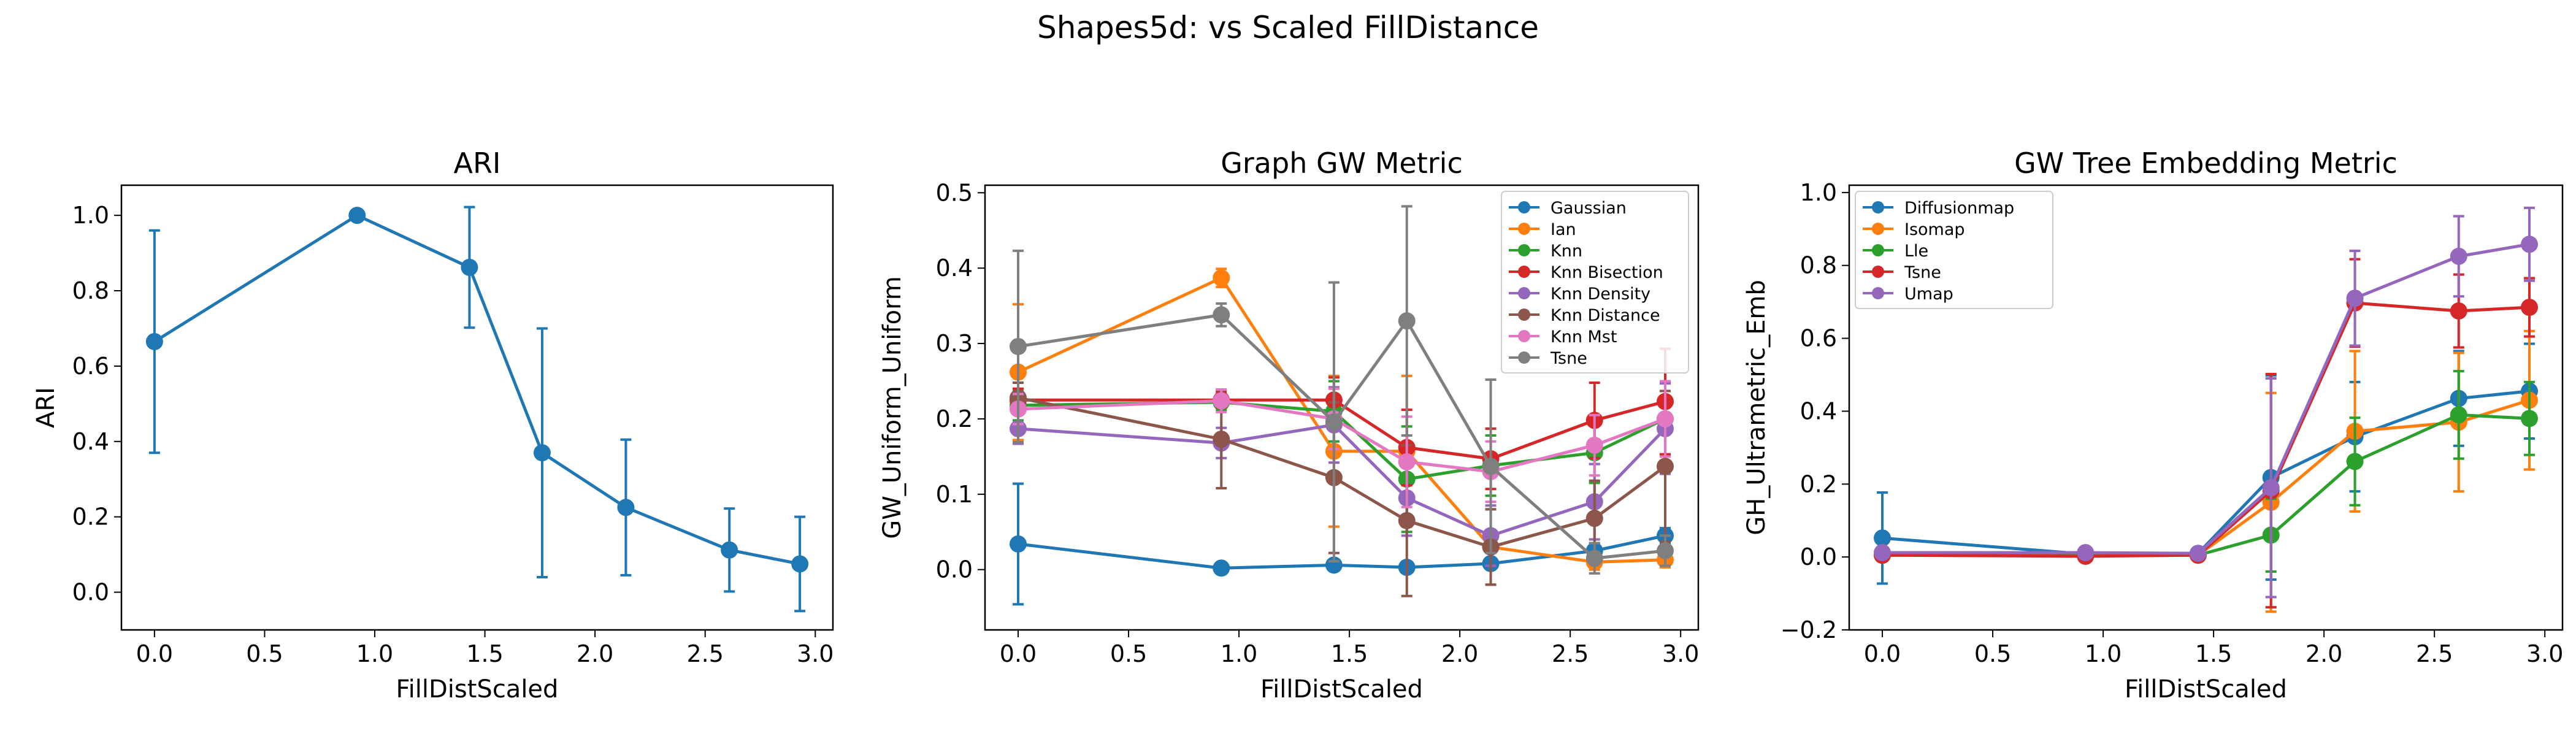  I want to click on legend-label: Umap, so click(1928, 294).